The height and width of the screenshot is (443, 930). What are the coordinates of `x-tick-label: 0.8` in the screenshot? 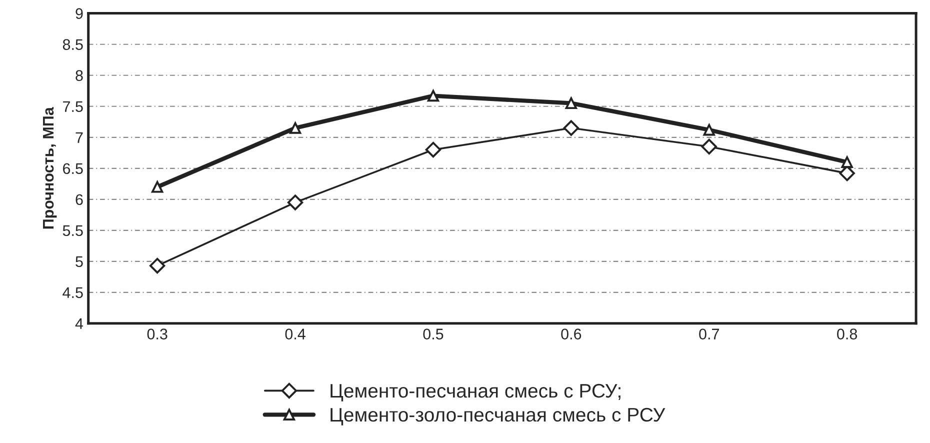 It's located at (847, 334).